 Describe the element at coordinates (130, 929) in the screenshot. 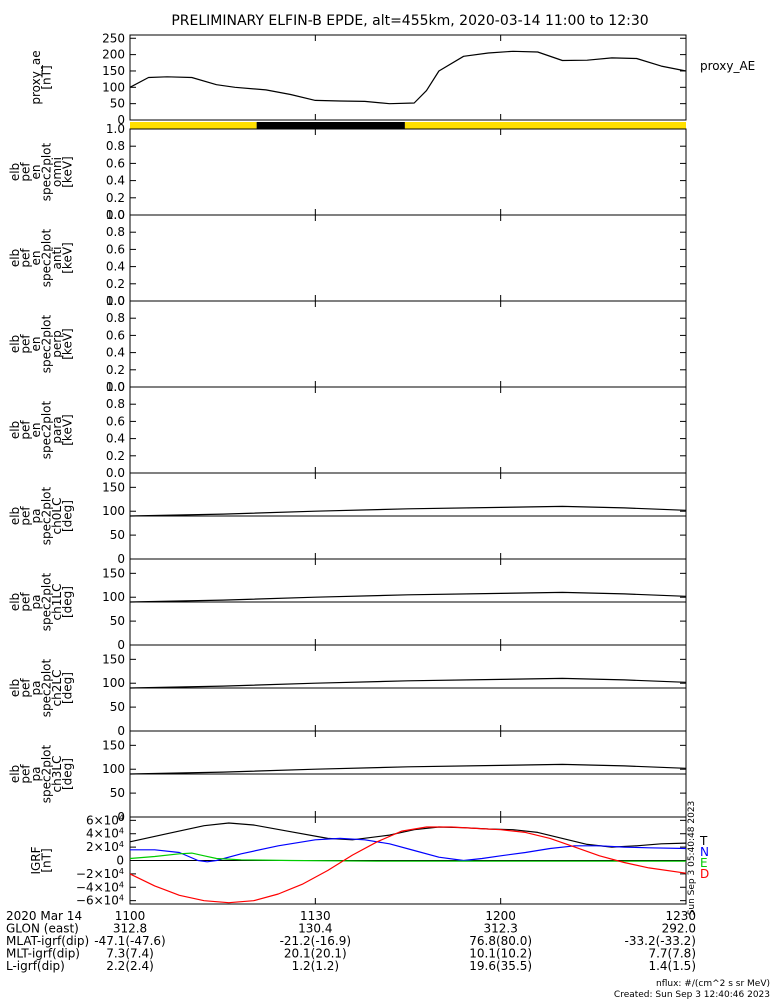

I see `footer-value: 312.8` at that location.